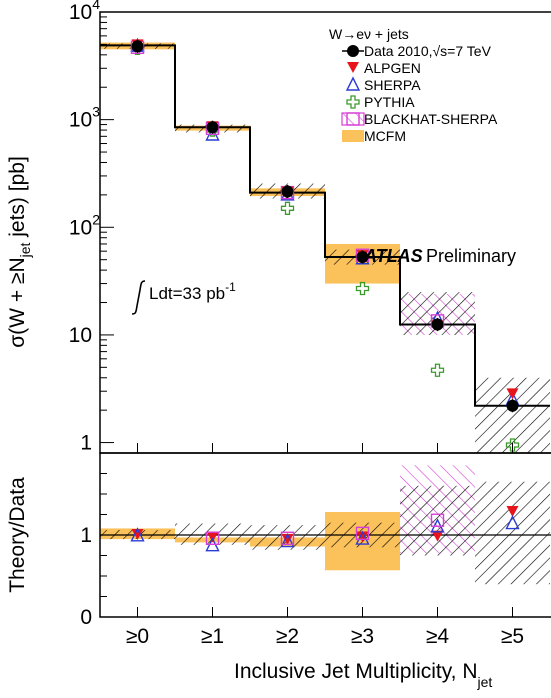  I want to click on y-axis-title-bottom: Theory/Data, so click(17, 535).